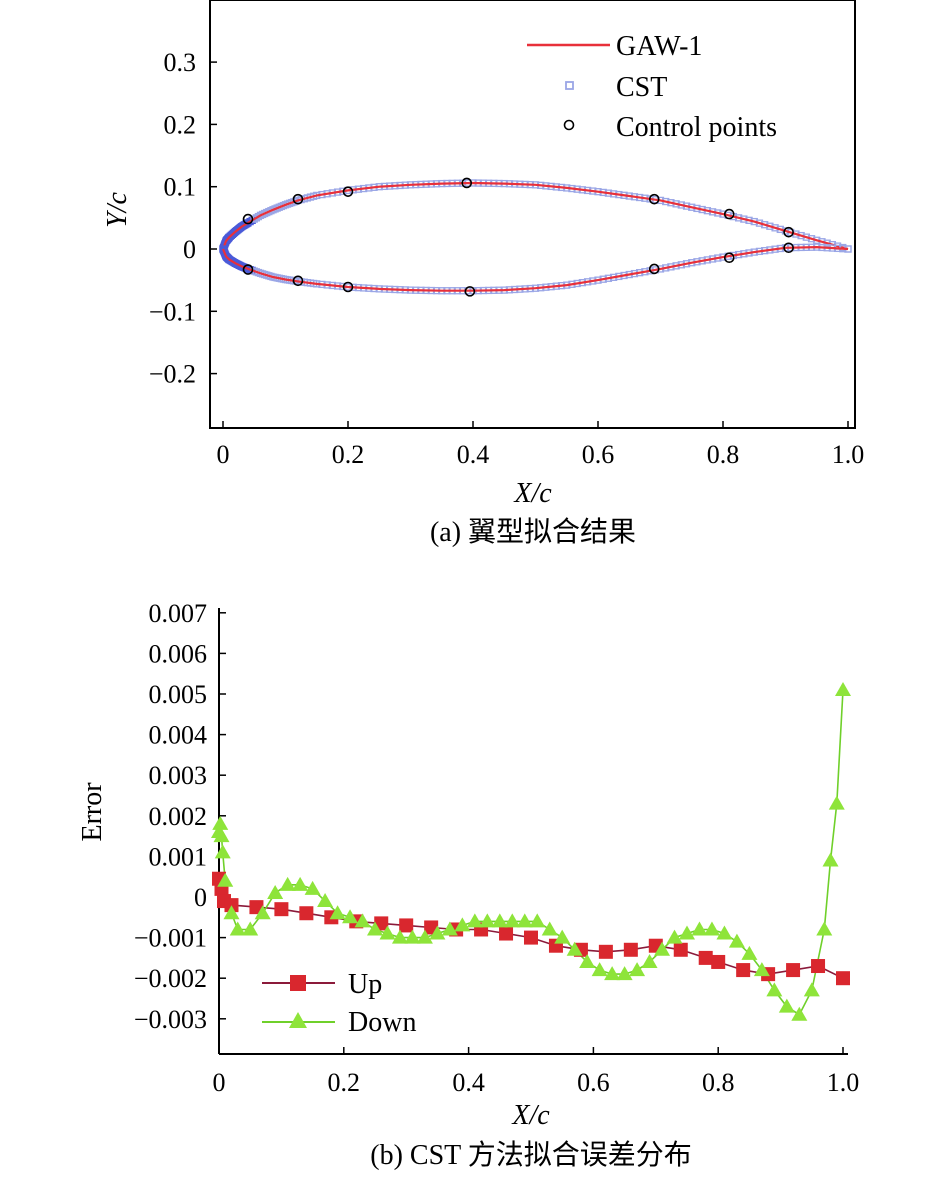 This screenshot has height=1183, width=945. I want to click on x-tick-label: 0.6, so click(593, 1082).